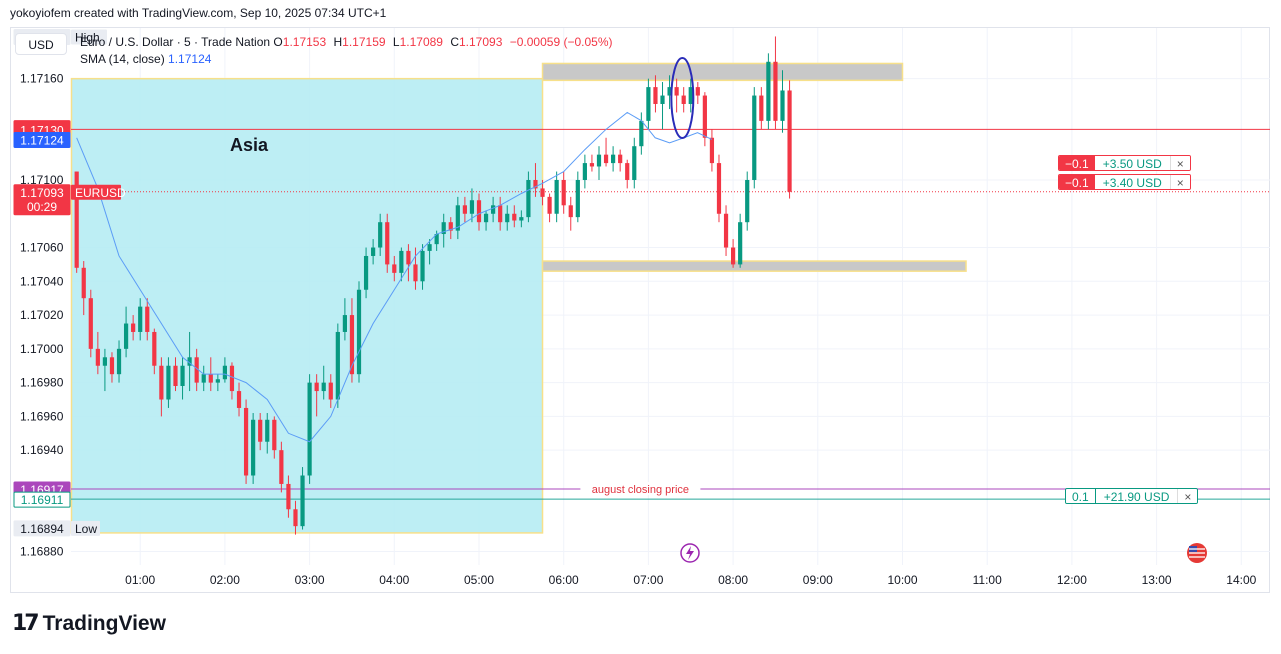 The height and width of the screenshot is (654, 1281). Describe the element at coordinates (648, 580) in the screenshot. I see `x-tick-label: 07:00` at that location.